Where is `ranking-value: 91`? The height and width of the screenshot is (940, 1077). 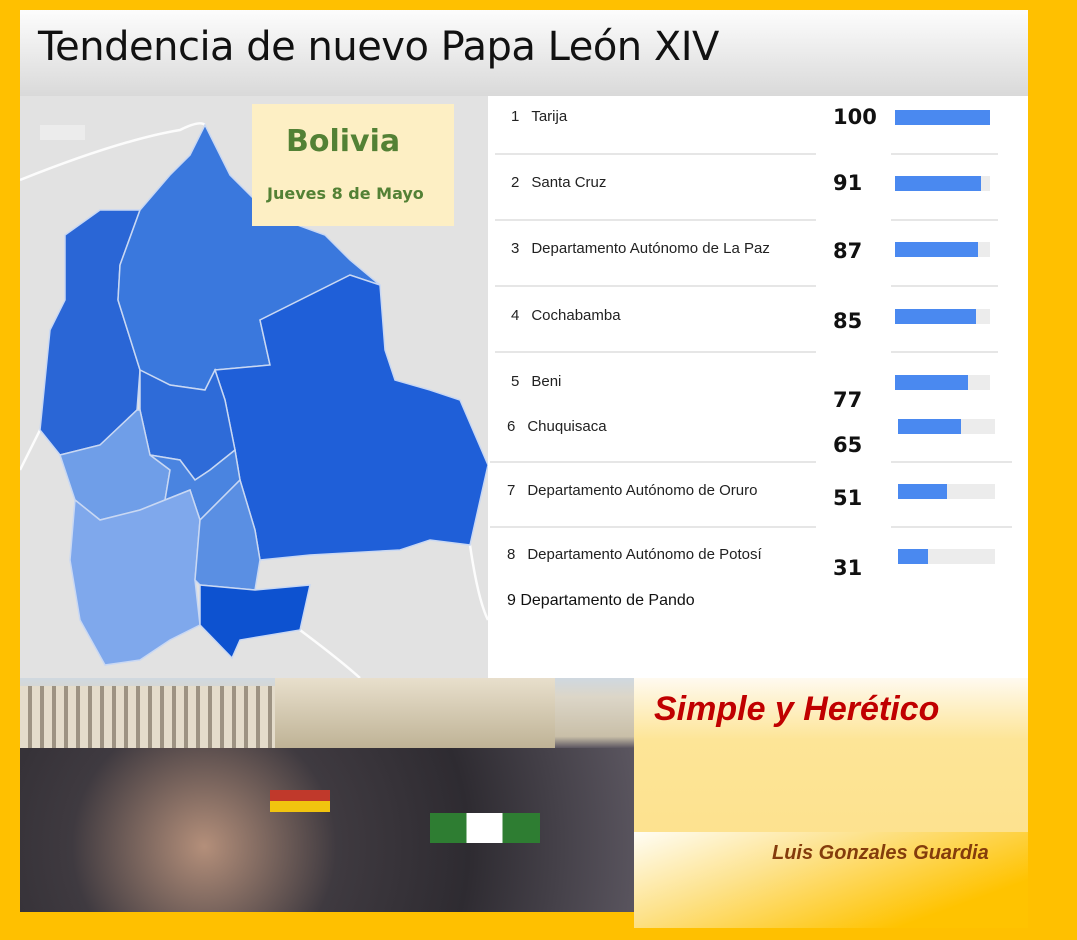
ranking-value: 91 is located at coordinates (848, 183).